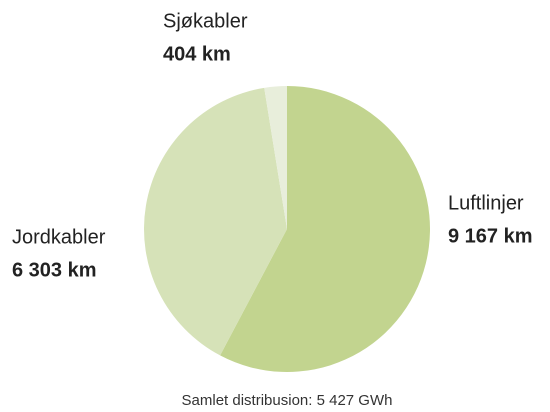  I want to click on note: Samlet distribusion: 5 427 GWh, so click(287, 400).